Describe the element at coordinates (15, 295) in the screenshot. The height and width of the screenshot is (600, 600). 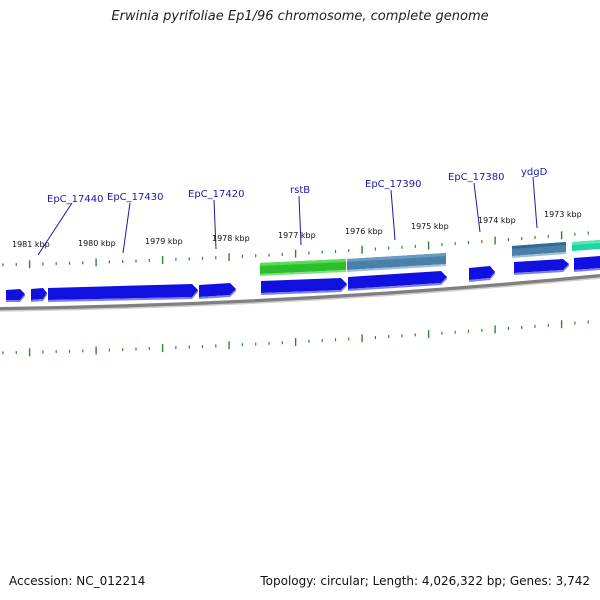
I see `cds-epc-17440-arrow` at that location.